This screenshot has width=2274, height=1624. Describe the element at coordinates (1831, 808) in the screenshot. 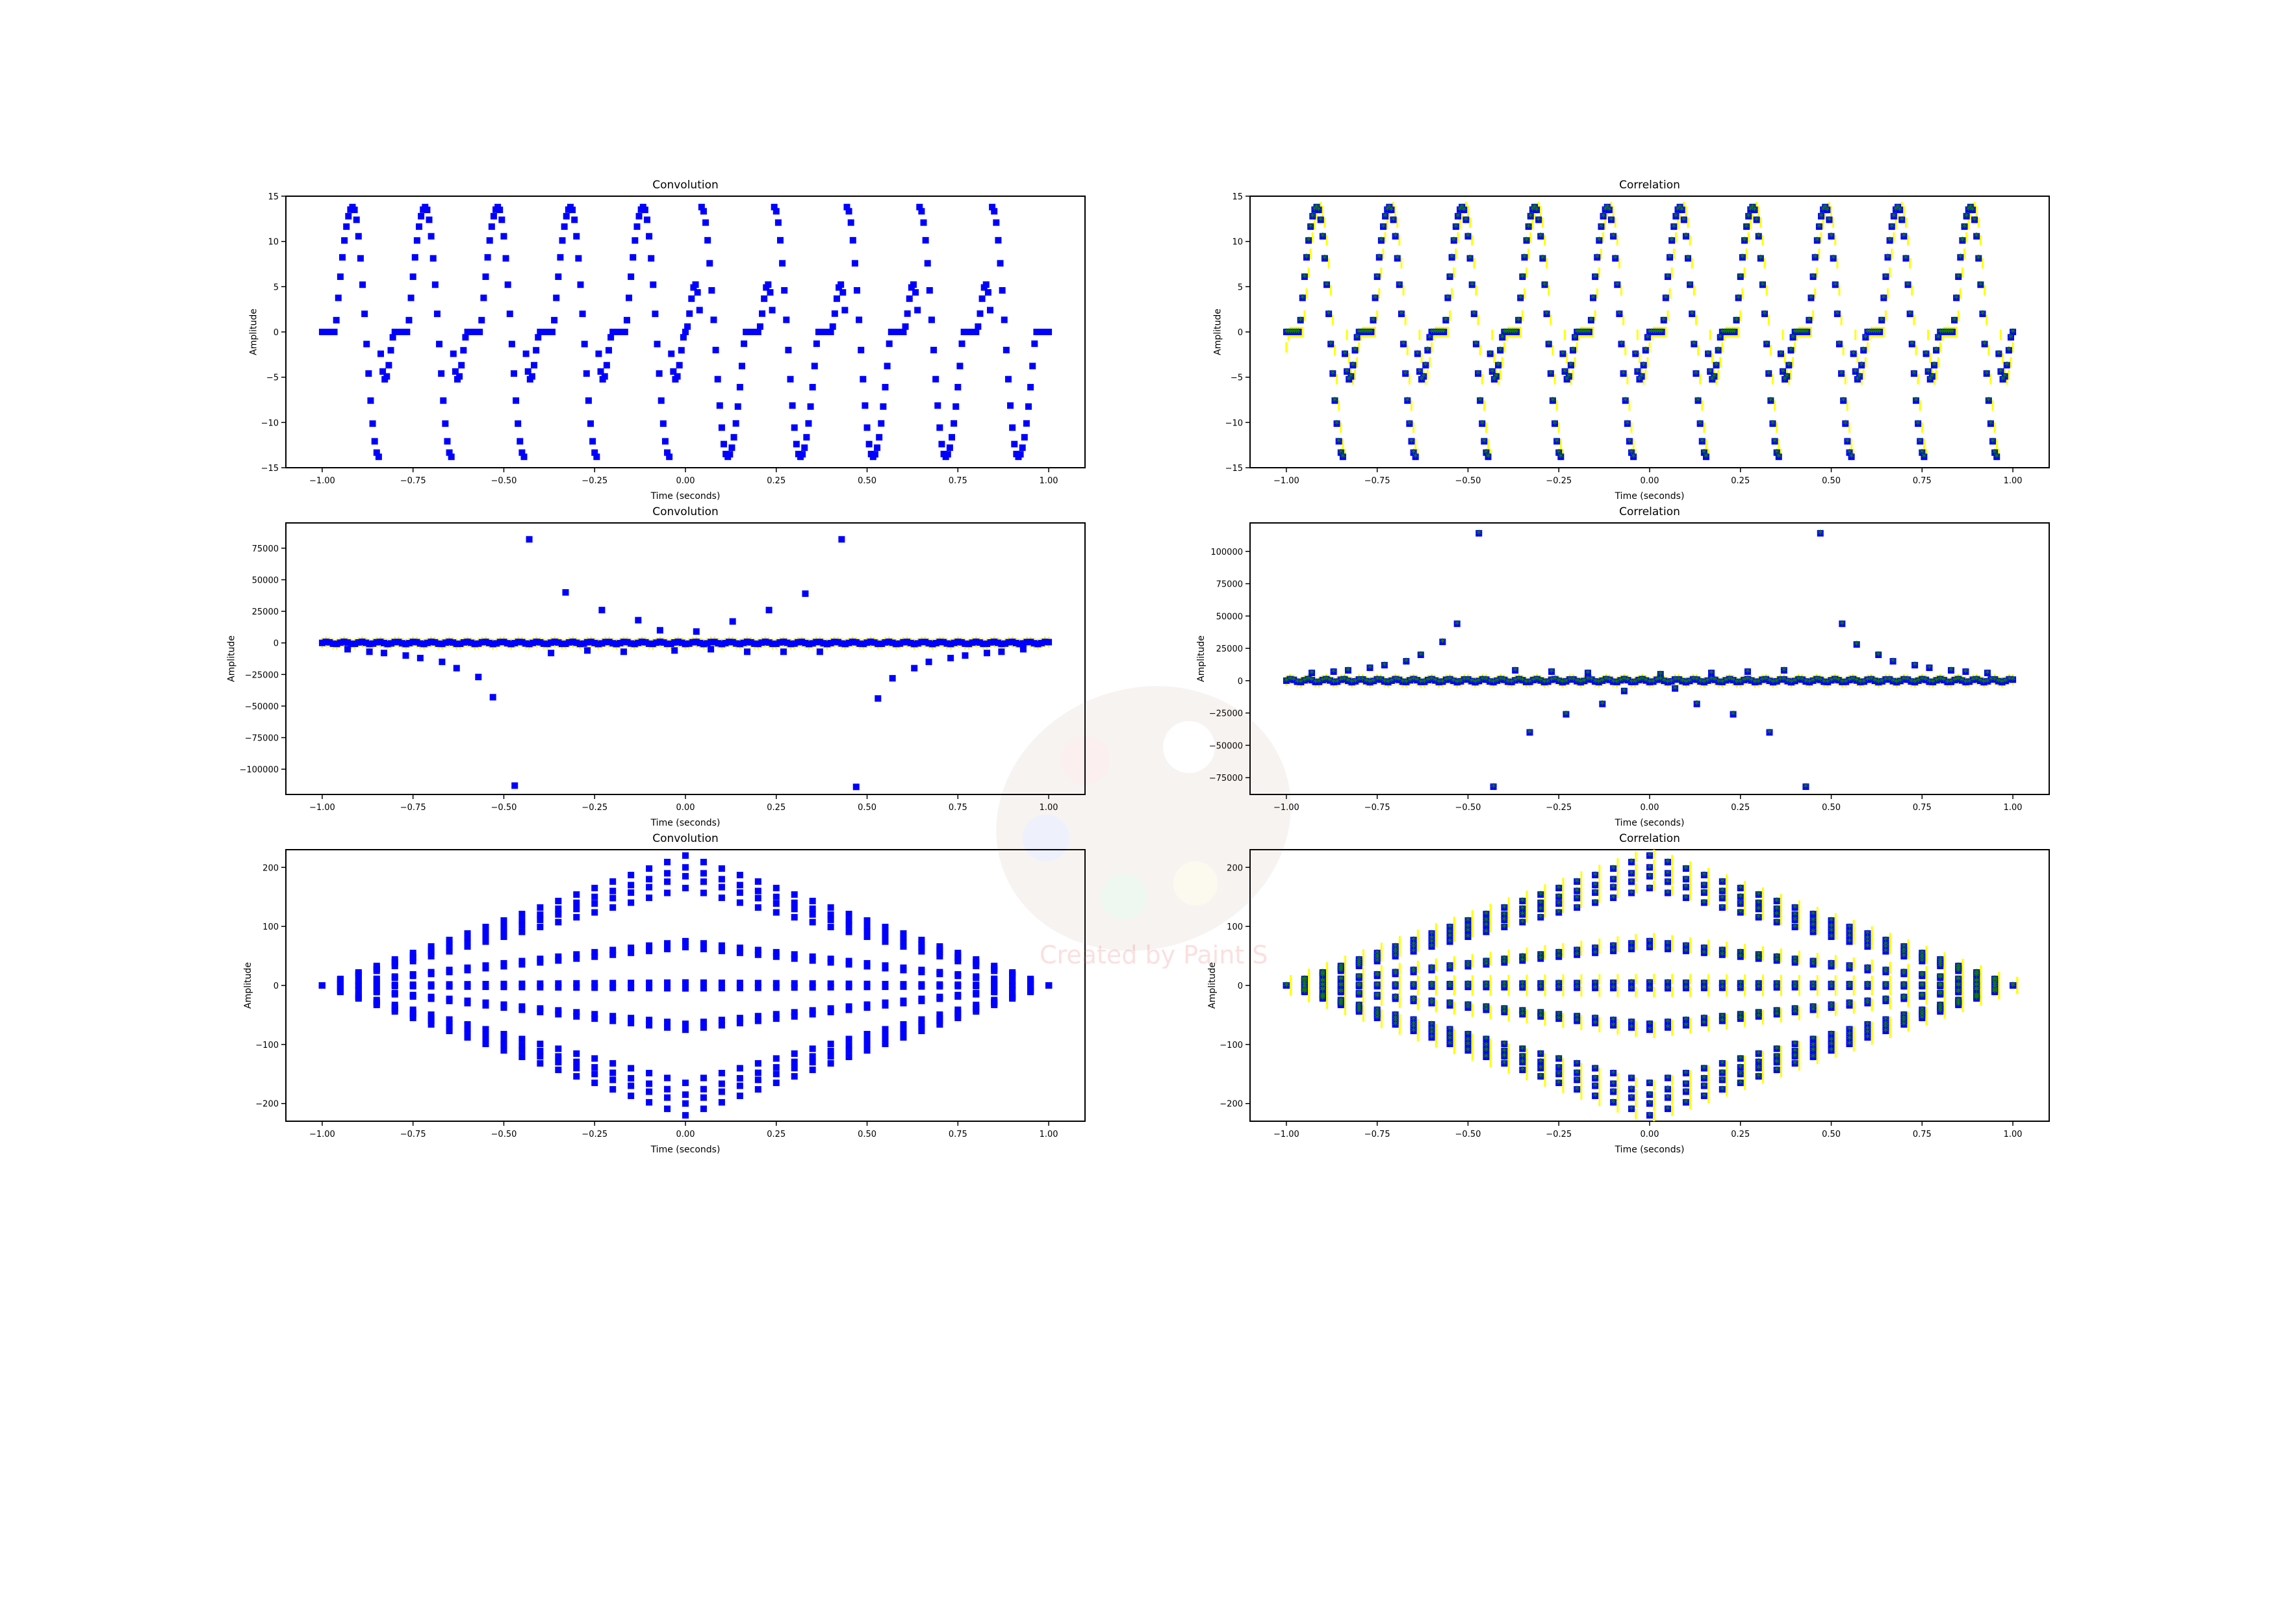

I see `x-tick-label: 0.50` at that location.